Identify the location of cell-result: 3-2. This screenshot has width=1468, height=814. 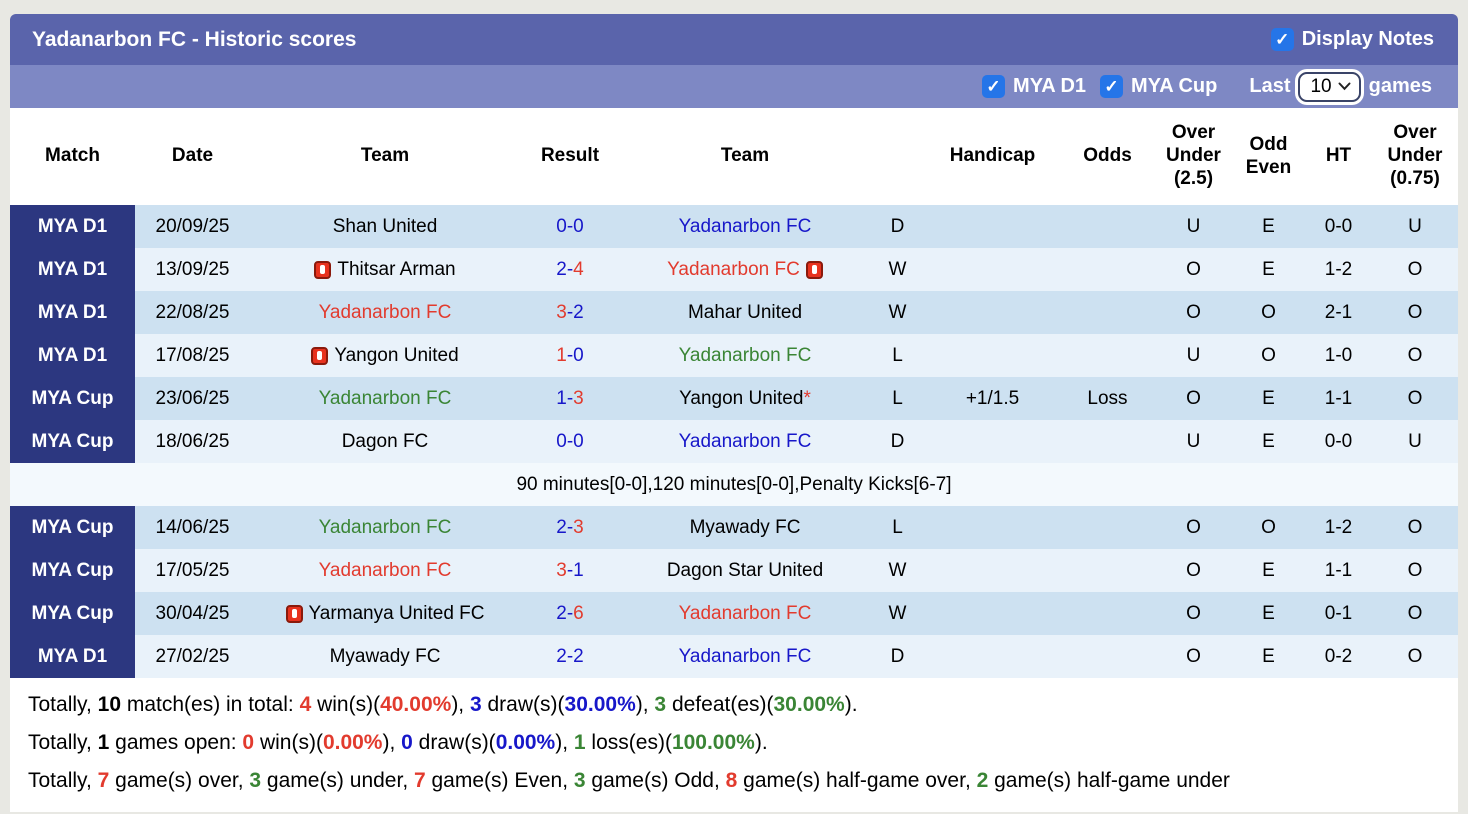
(570, 312).